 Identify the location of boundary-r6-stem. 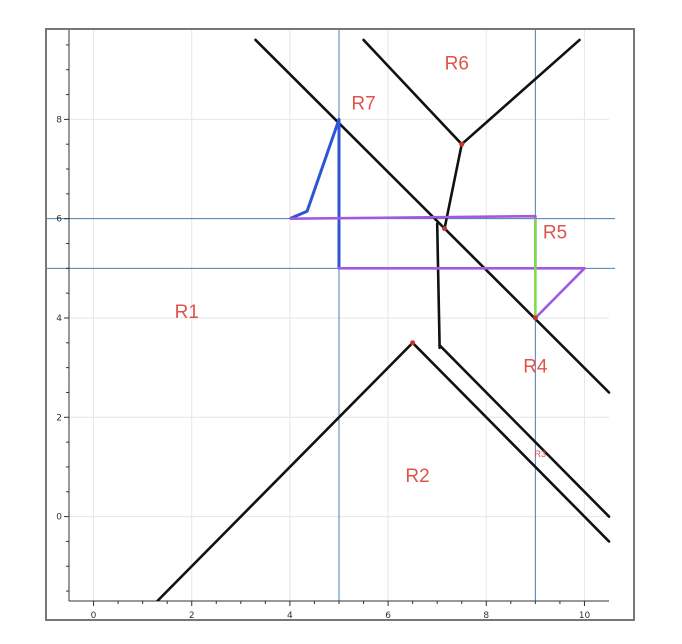
(453, 186).